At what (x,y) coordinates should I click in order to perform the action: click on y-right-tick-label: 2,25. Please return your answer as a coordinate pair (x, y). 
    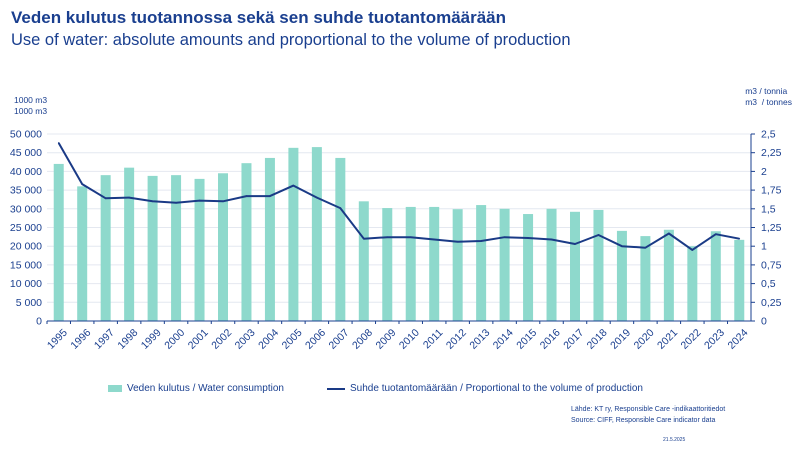
    Looking at the image, I should click on (771, 153).